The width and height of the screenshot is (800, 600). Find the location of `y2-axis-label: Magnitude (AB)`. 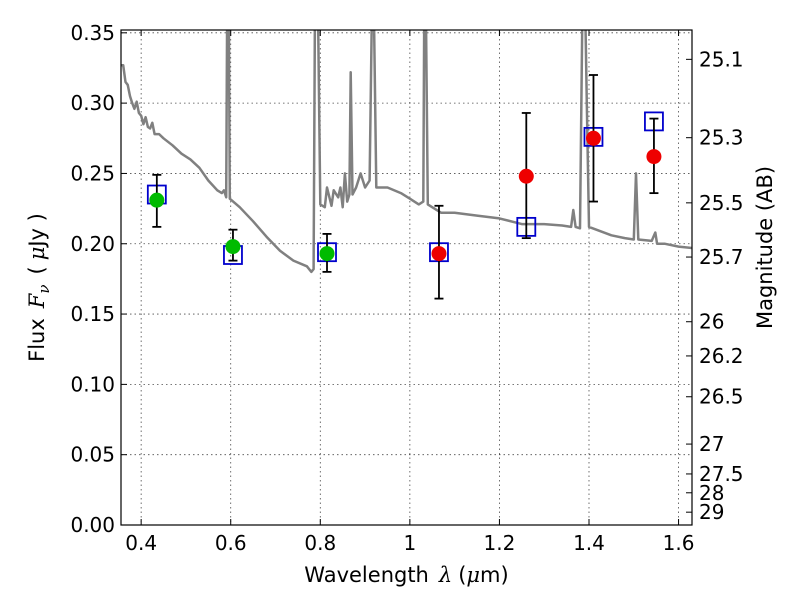

y2-axis-label: Magnitude (AB) is located at coordinates (765, 247).